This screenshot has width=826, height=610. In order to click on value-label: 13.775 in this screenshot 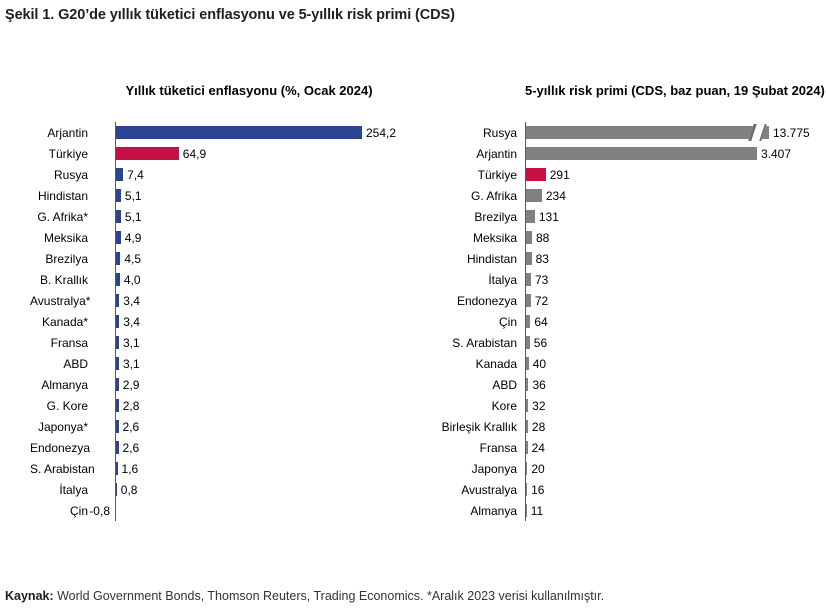, I will do `click(791, 132)`.